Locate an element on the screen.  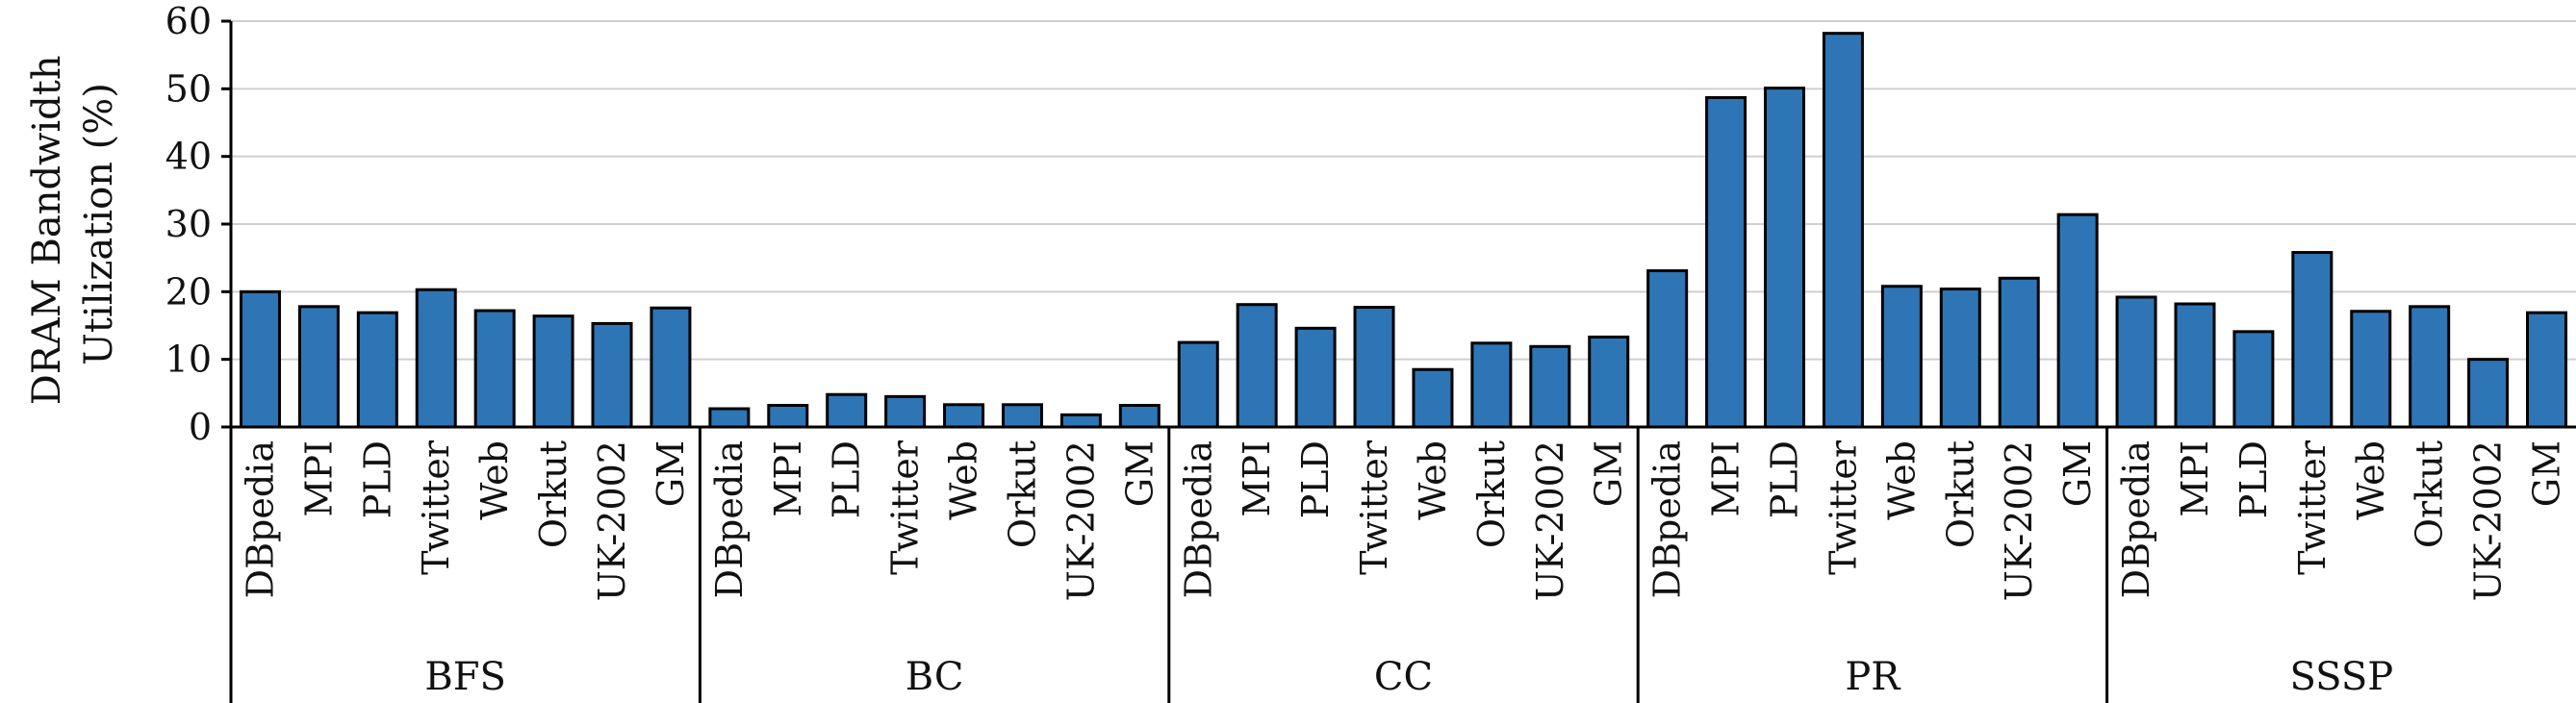
bar-cc-dbpedia is located at coordinates (1198, 384).